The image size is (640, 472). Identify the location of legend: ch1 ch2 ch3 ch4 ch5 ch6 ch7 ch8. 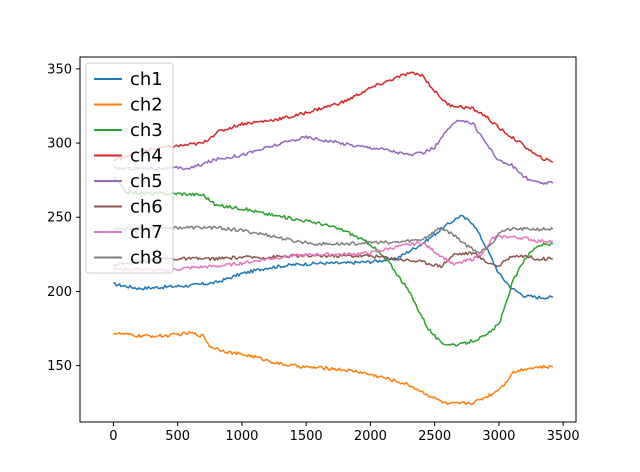
(129, 168).